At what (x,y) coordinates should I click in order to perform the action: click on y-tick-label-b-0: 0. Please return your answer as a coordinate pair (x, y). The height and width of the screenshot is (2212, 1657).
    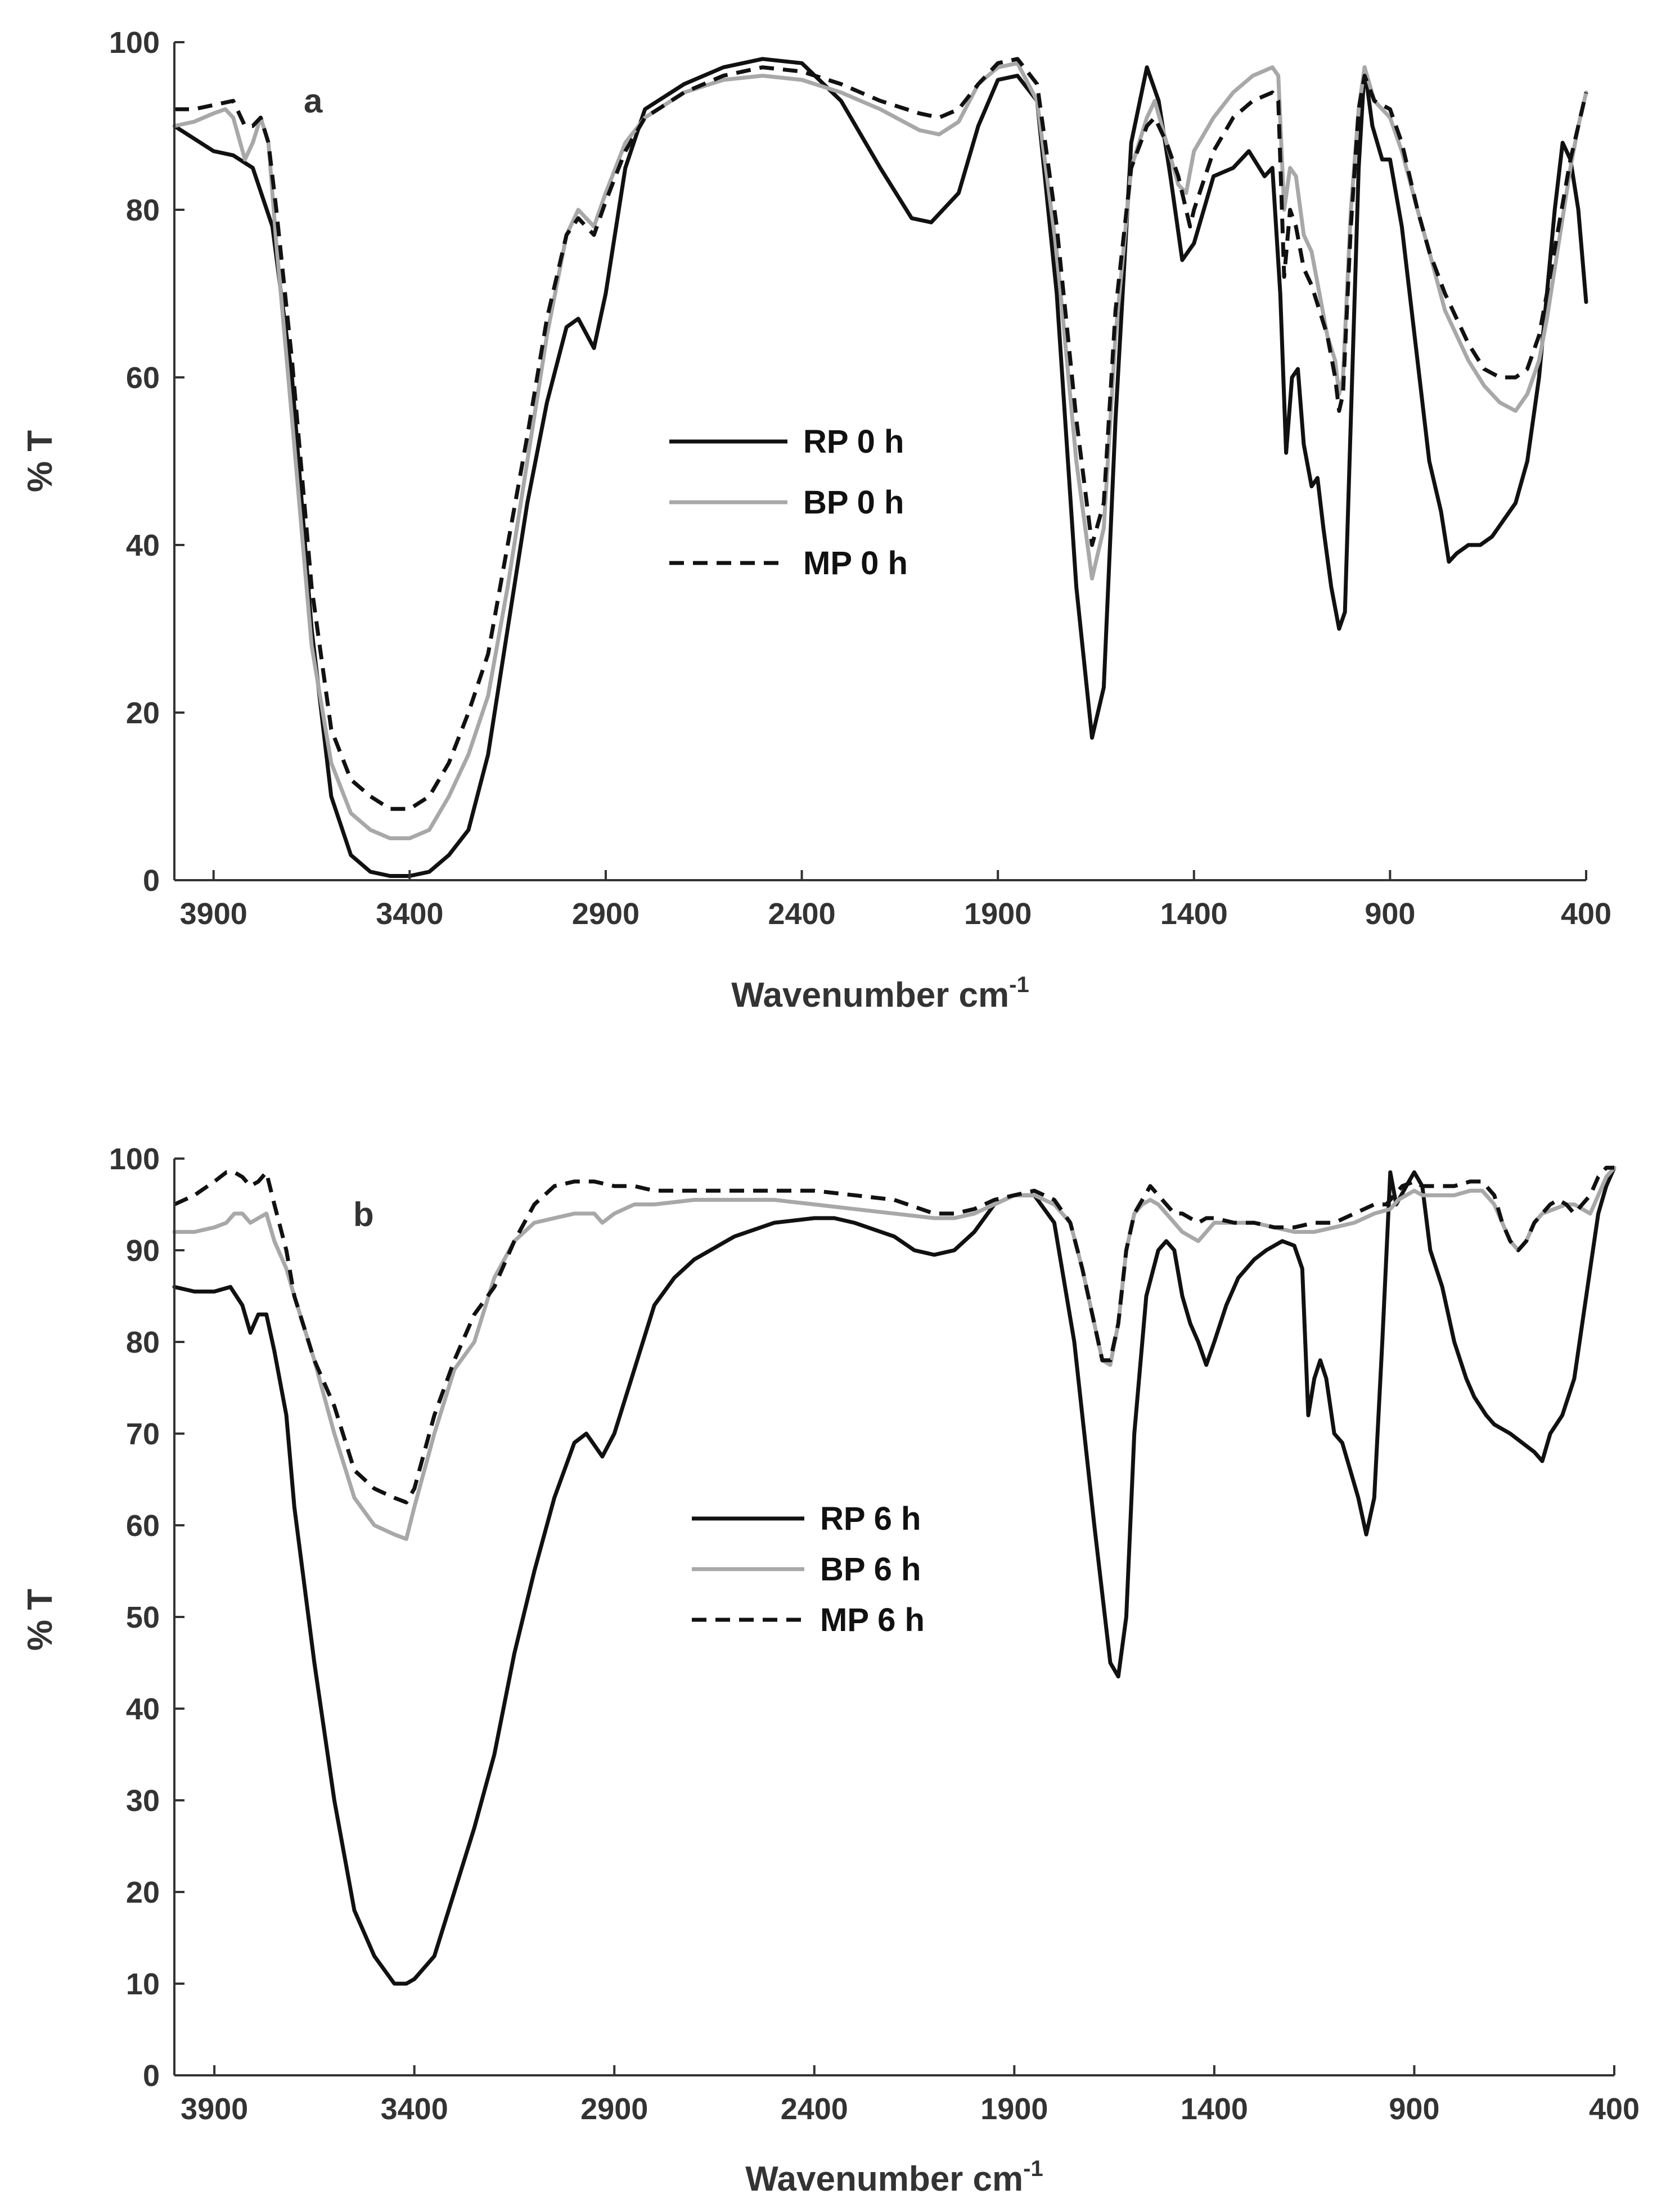
    Looking at the image, I should click on (151, 2076).